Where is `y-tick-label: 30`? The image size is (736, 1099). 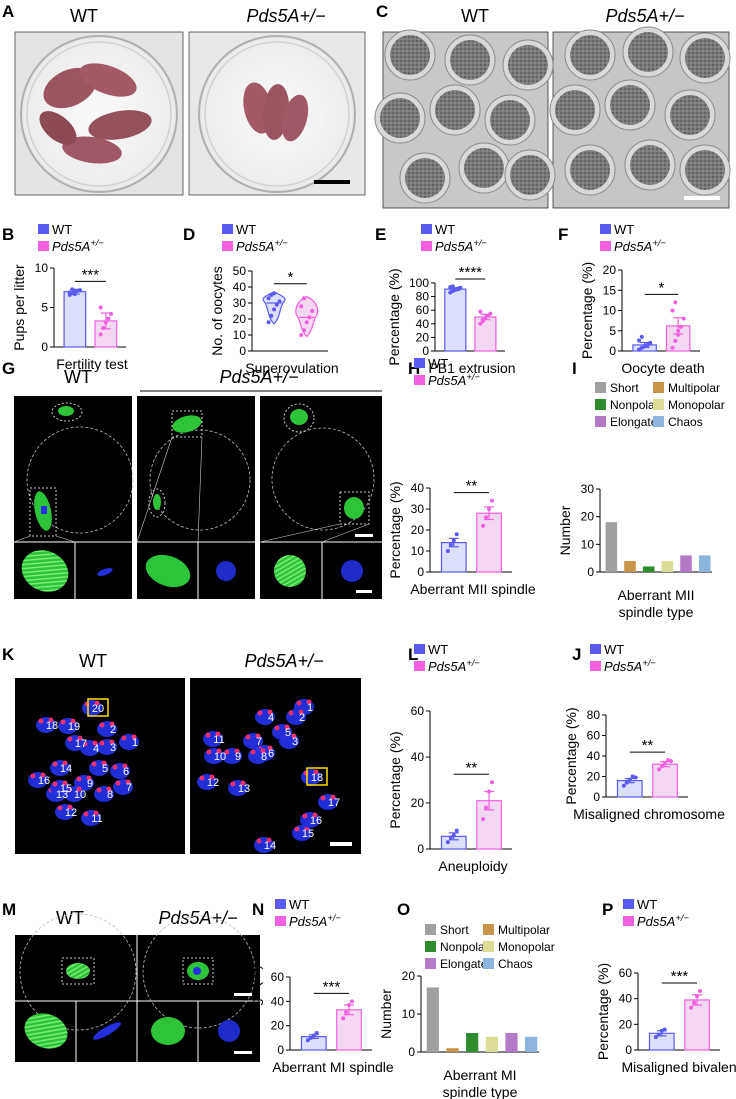 y-tick-label: 30 is located at coordinates (418, 509).